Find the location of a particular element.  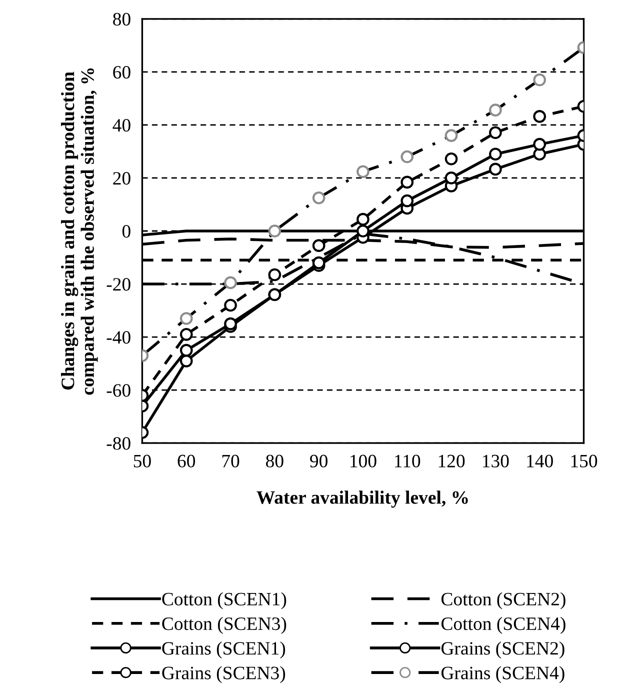

legend-label: Cotton (SCEN1) is located at coordinates (224, 601).